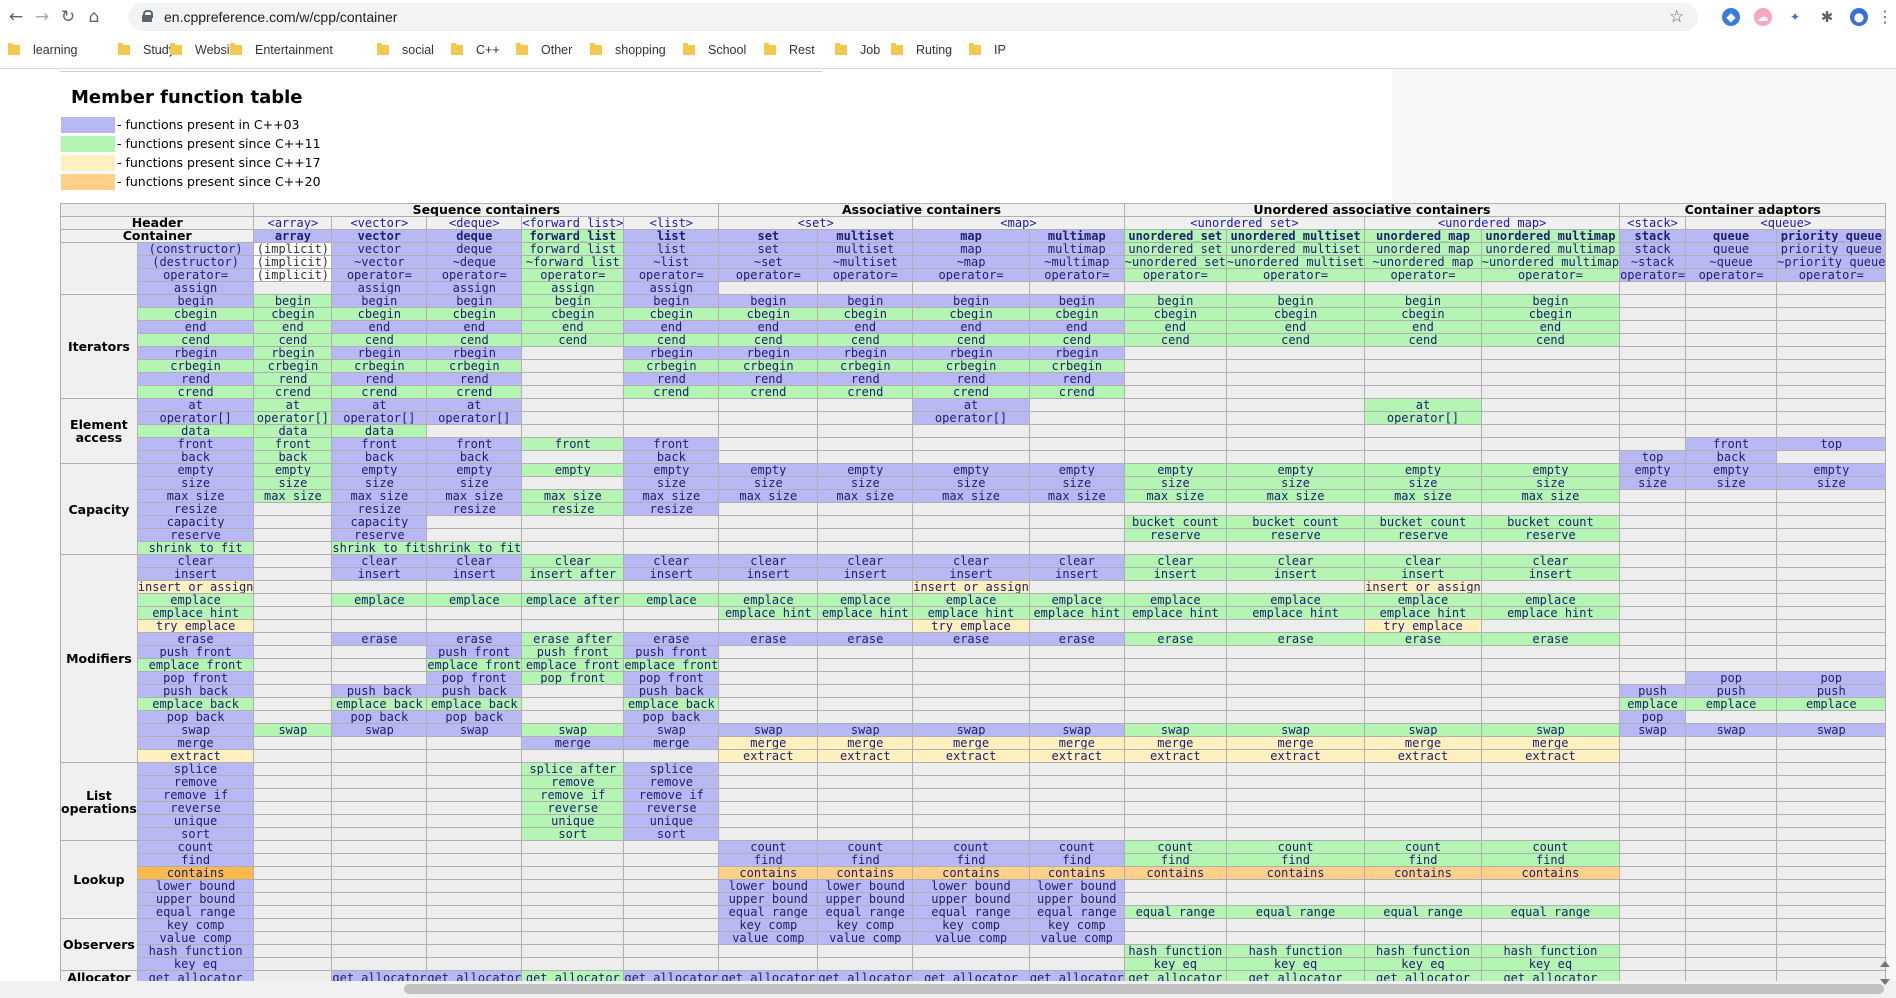  Describe the element at coordinates (195, 522) in the screenshot. I see `function-name-capacity: capacity` at that location.